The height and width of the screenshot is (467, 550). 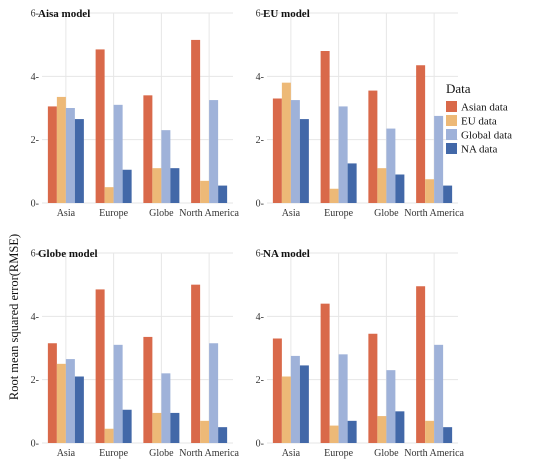 I want to click on legend-label: Global data, so click(x=486, y=136).